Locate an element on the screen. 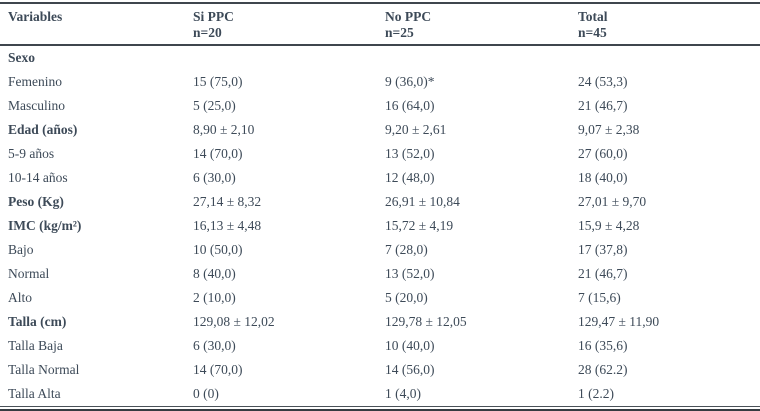  header-si-ppc-n: n=20 is located at coordinates (207, 32).